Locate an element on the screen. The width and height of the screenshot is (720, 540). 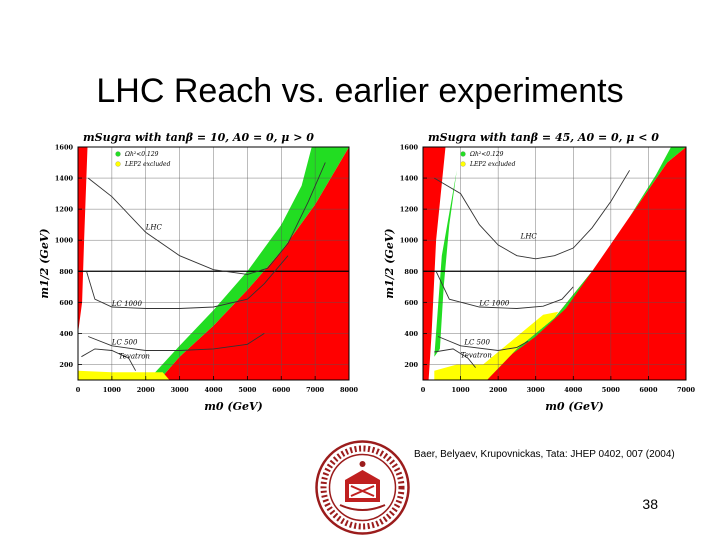
slide-title: LHC Reach vs. earlier experiments is located at coordinates (360, 91).